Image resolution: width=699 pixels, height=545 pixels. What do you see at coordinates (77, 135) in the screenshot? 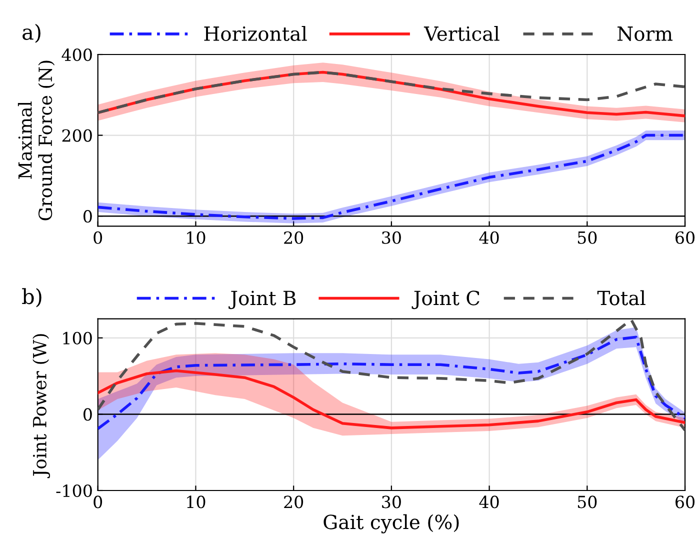
I see `y-tick-label: 200` at bounding box center [77, 135].